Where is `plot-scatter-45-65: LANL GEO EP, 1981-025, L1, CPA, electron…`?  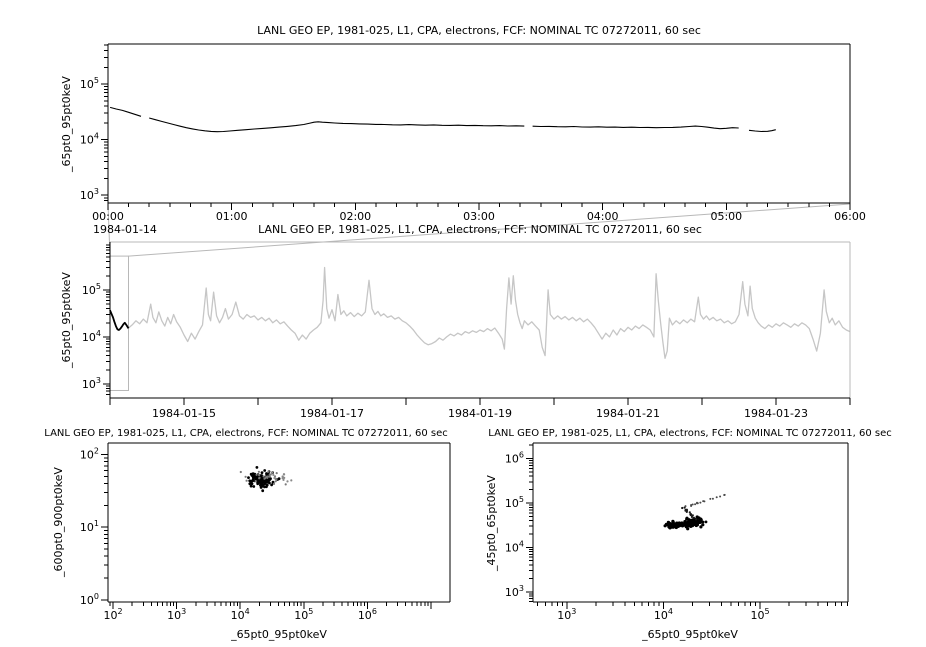 plot-scatter-45-65: LANL GEO EP, 1981-025, L1, CPA, electron… is located at coordinates (688, 534).